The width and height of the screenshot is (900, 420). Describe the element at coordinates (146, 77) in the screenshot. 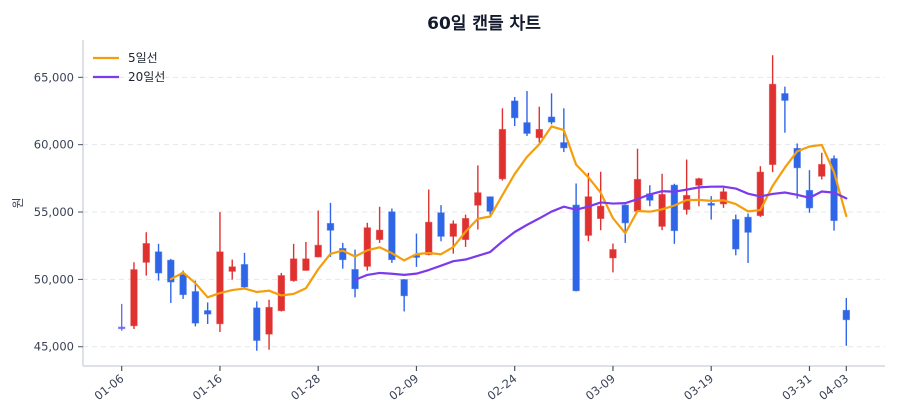

I see `legend-label-ma20: 20일선` at that location.